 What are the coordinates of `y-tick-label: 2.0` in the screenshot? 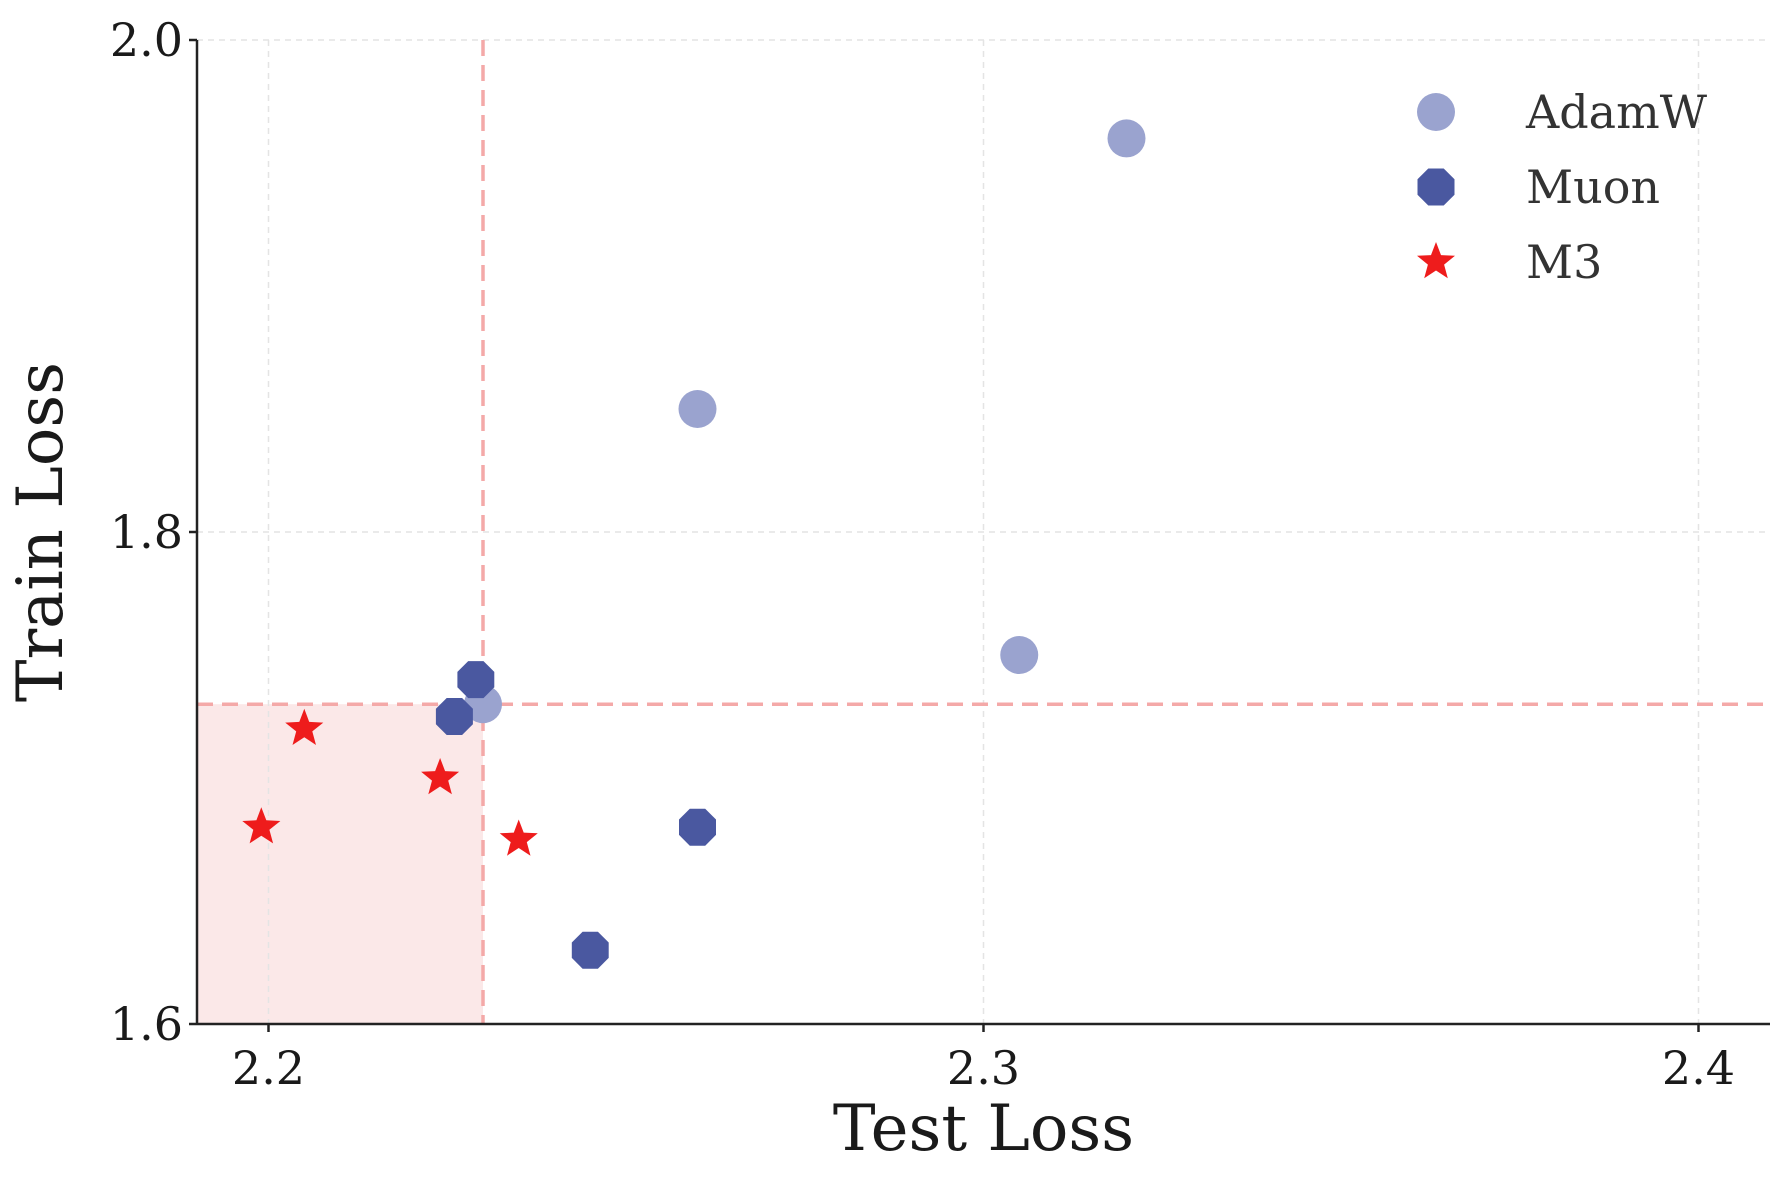 It's located at (146, 40).